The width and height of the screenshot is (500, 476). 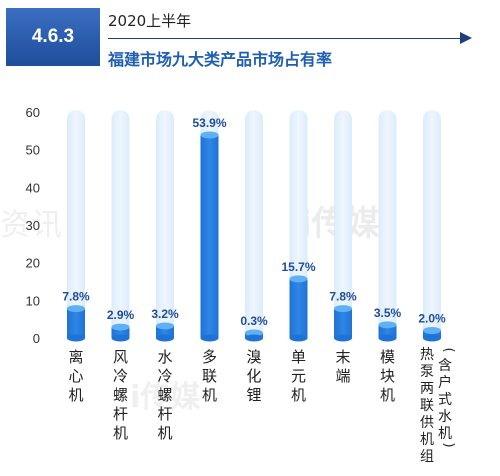 I want to click on category-label-char: 化, so click(x=253, y=376).